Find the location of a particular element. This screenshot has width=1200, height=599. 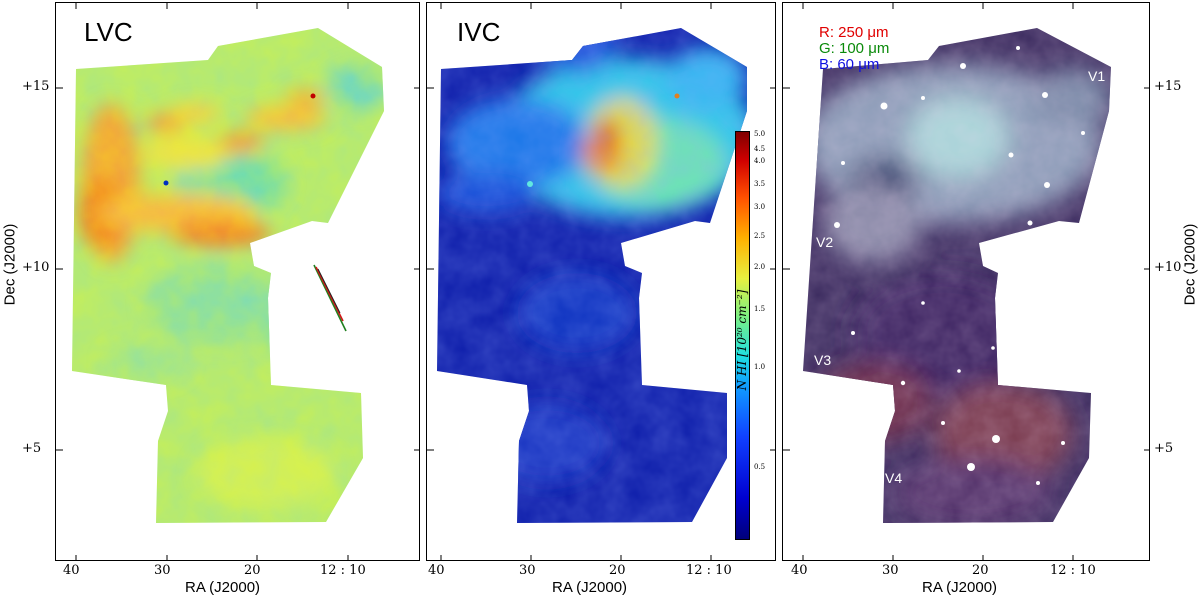

colorbar-tick-label: 2.0 is located at coordinates (760, 267).